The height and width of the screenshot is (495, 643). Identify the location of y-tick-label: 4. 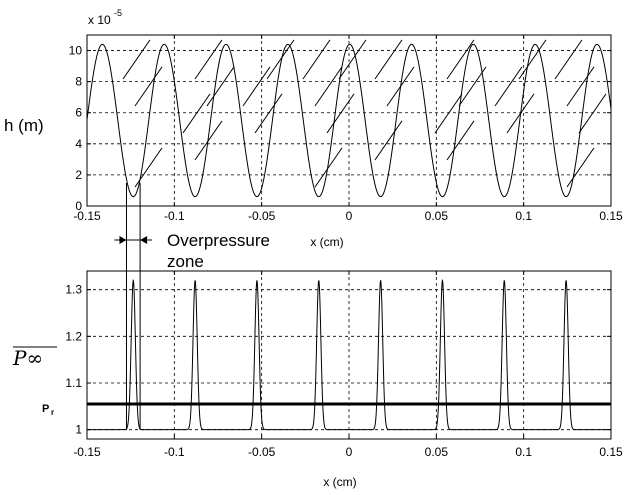
(78, 144).